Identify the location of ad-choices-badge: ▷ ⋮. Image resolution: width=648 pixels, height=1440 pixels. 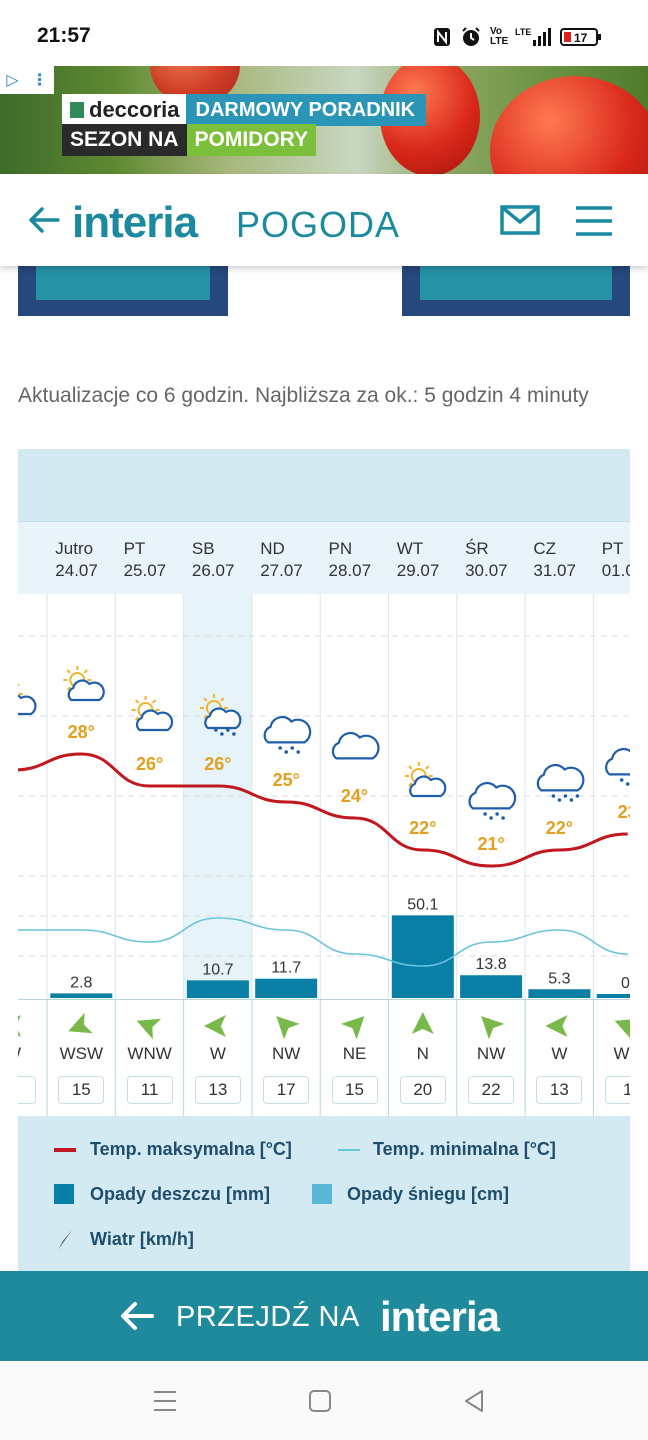
(27, 80).